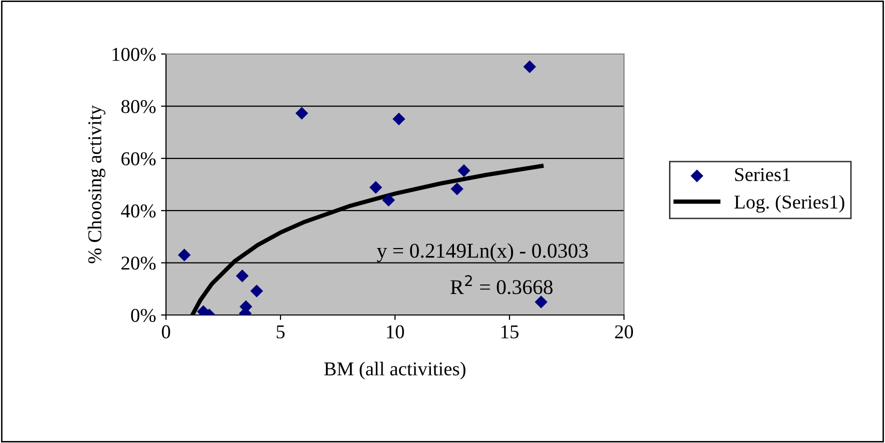 This screenshot has width=885, height=443. What do you see at coordinates (134, 54) in the screenshot?
I see `y-tick-label: 100%` at bounding box center [134, 54].